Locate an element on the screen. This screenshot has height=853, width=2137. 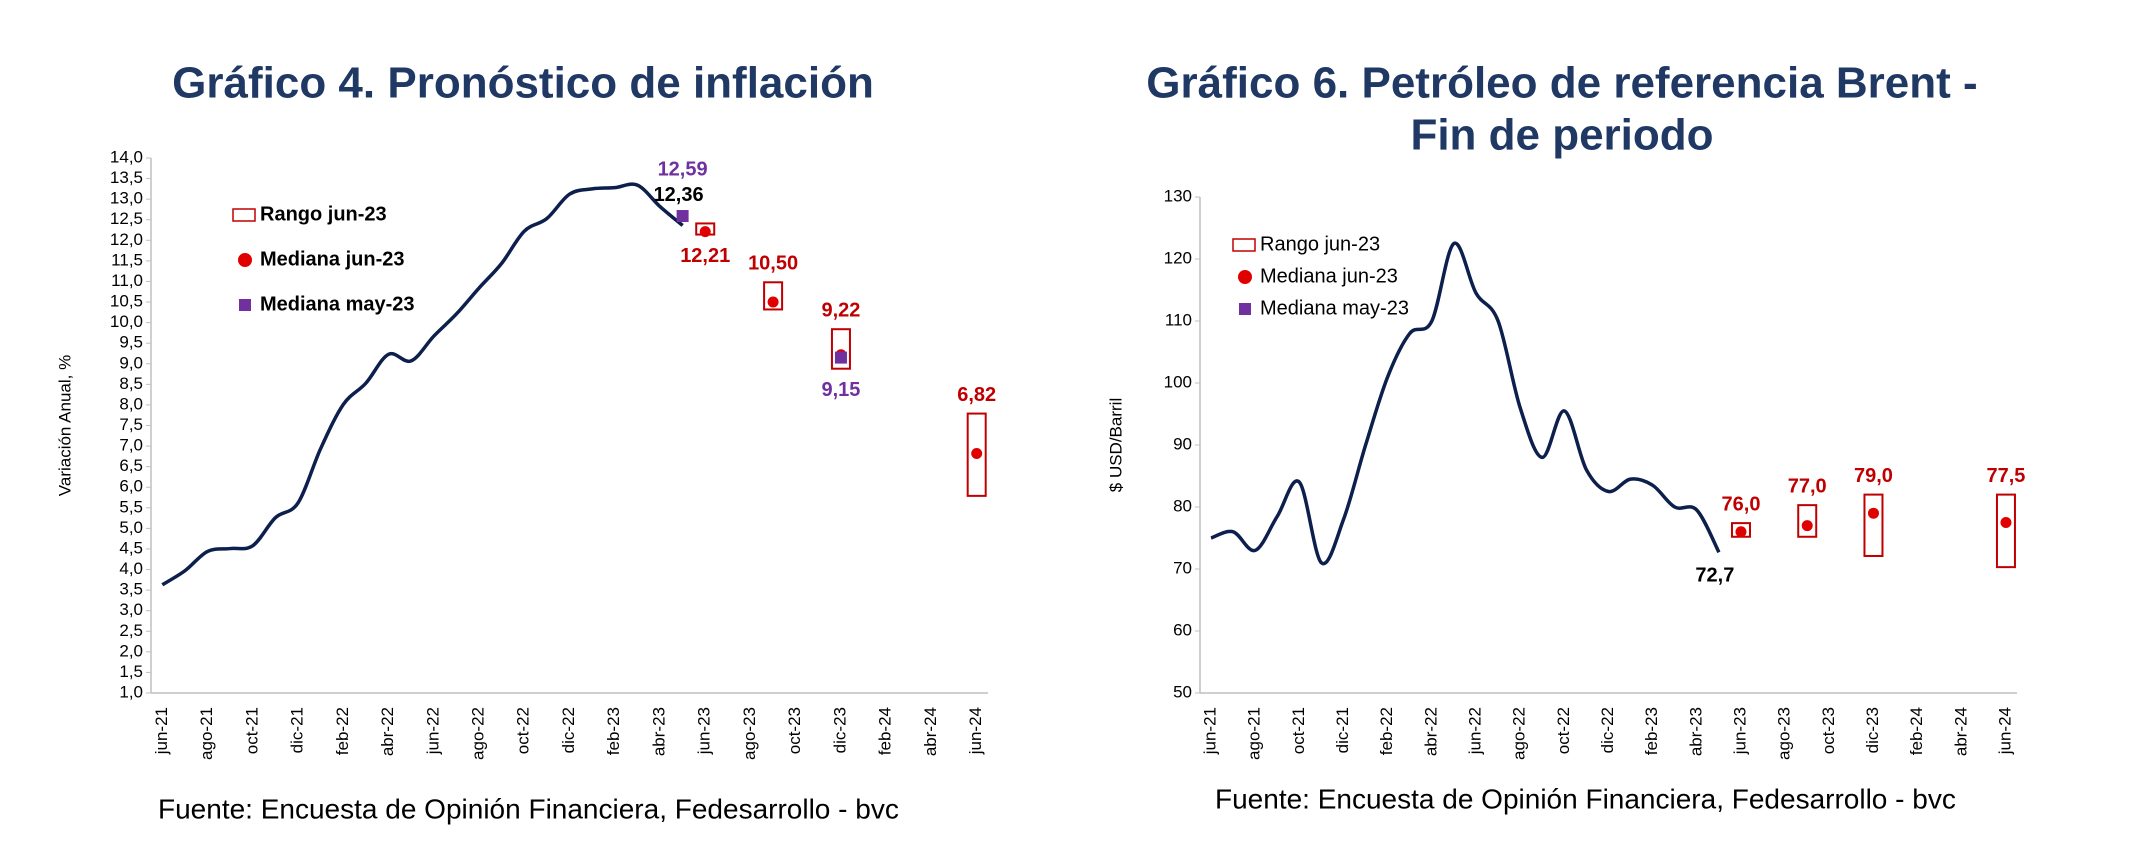
value-label: 77,0 is located at coordinates (1807, 486).